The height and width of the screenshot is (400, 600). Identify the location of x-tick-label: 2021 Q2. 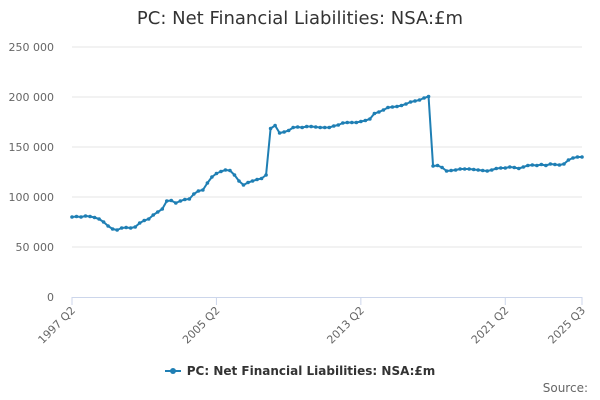
(490, 325).